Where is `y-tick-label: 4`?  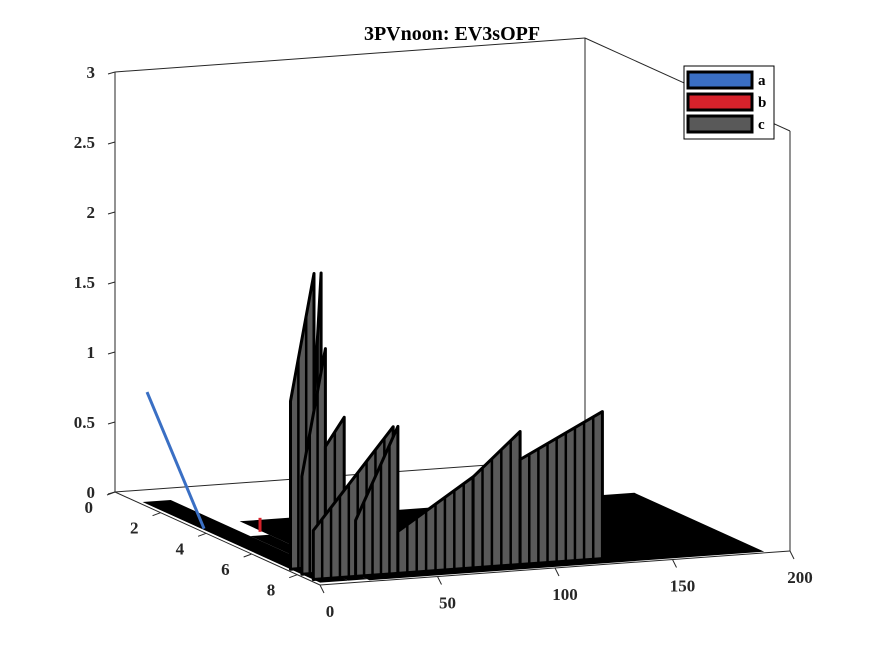
y-tick-label: 4 is located at coordinates (180, 548).